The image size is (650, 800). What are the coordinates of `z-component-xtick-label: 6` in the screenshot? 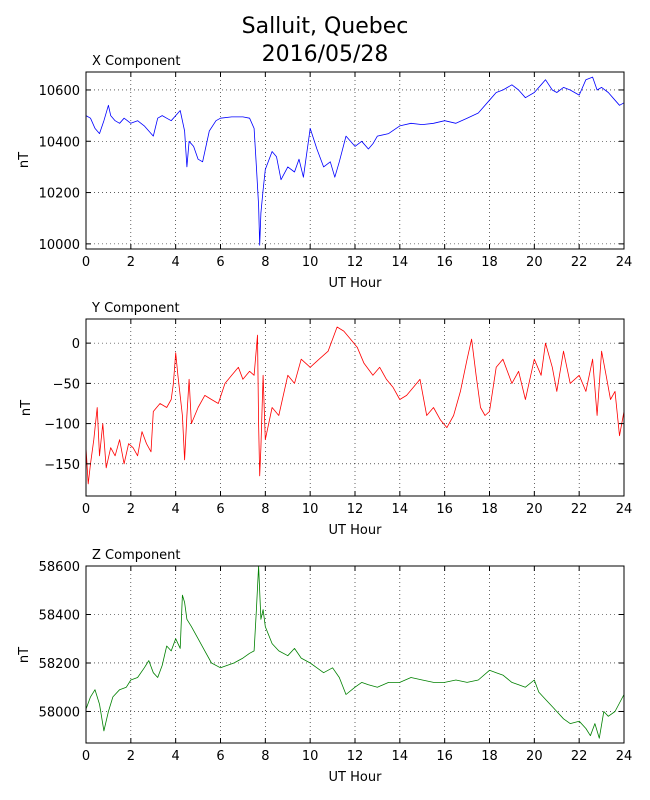 It's located at (220, 756).